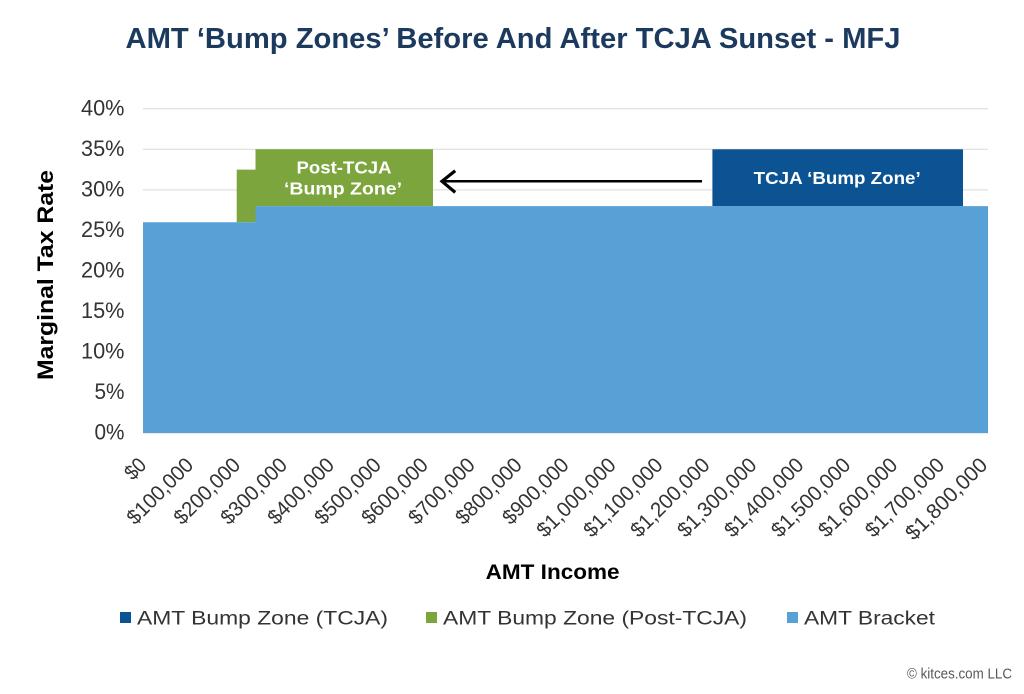  What do you see at coordinates (103, 310) in the screenshot?
I see `svg-text: 15%` at bounding box center [103, 310].